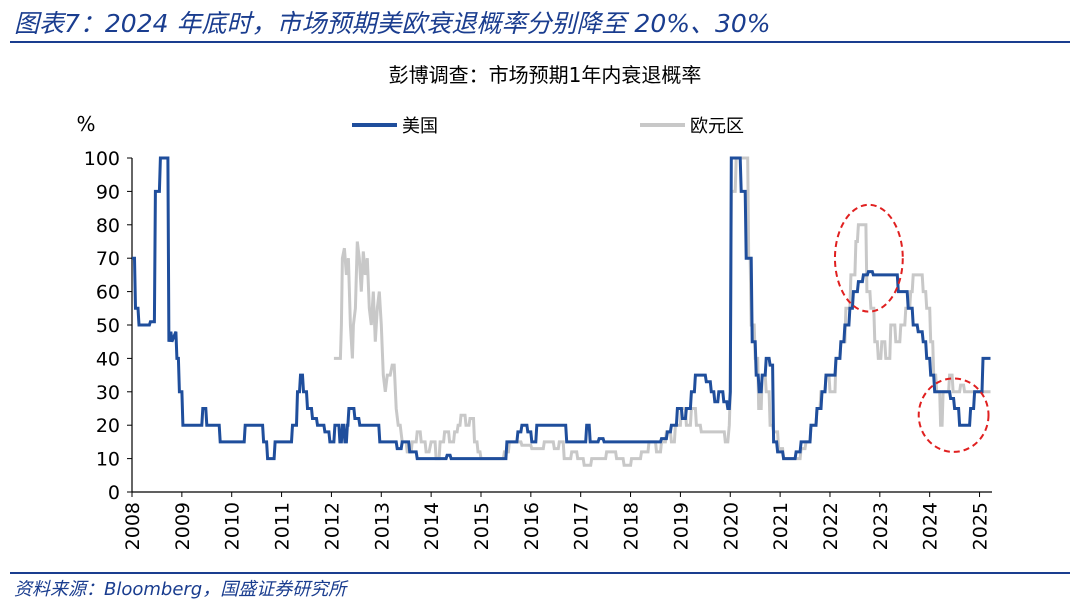  I want to click on top-rule, so click(540, 42).